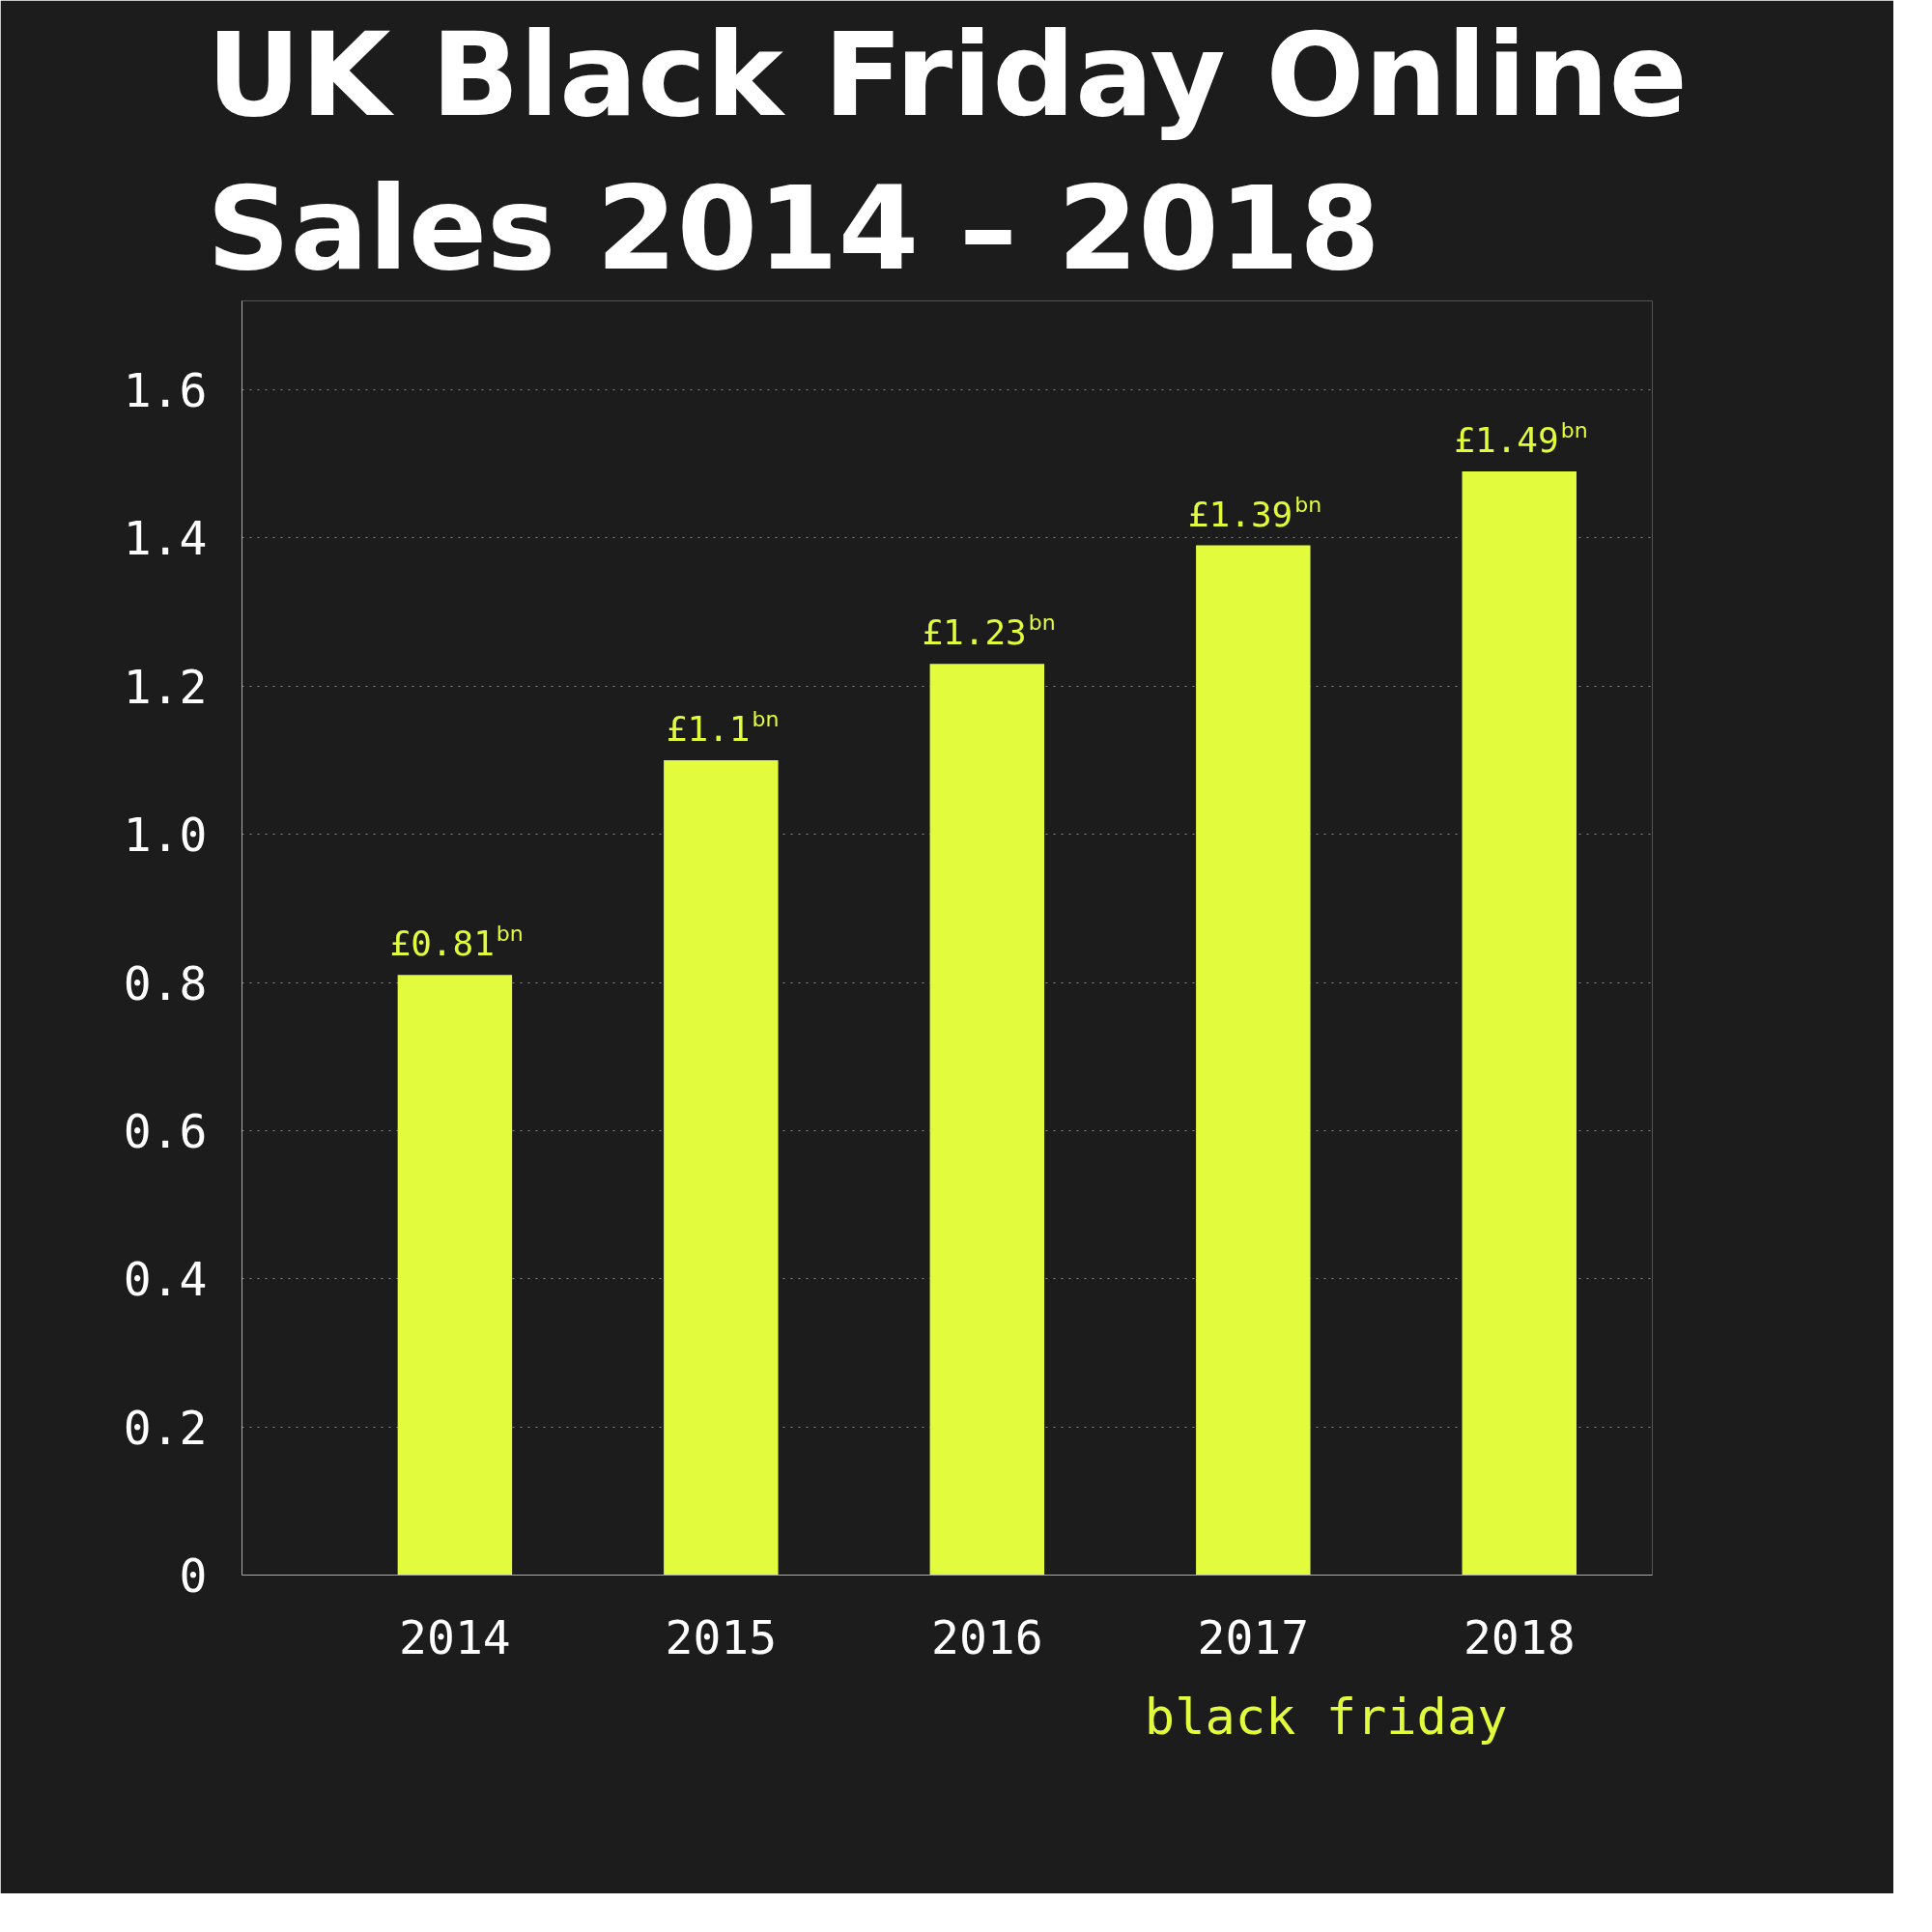 The width and height of the screenshot is (1932, 1932). What do you see at coordinates (165, 538) in the screenshot?
I see `y-tick-label: 1.4` at bounding box center [165, 538].